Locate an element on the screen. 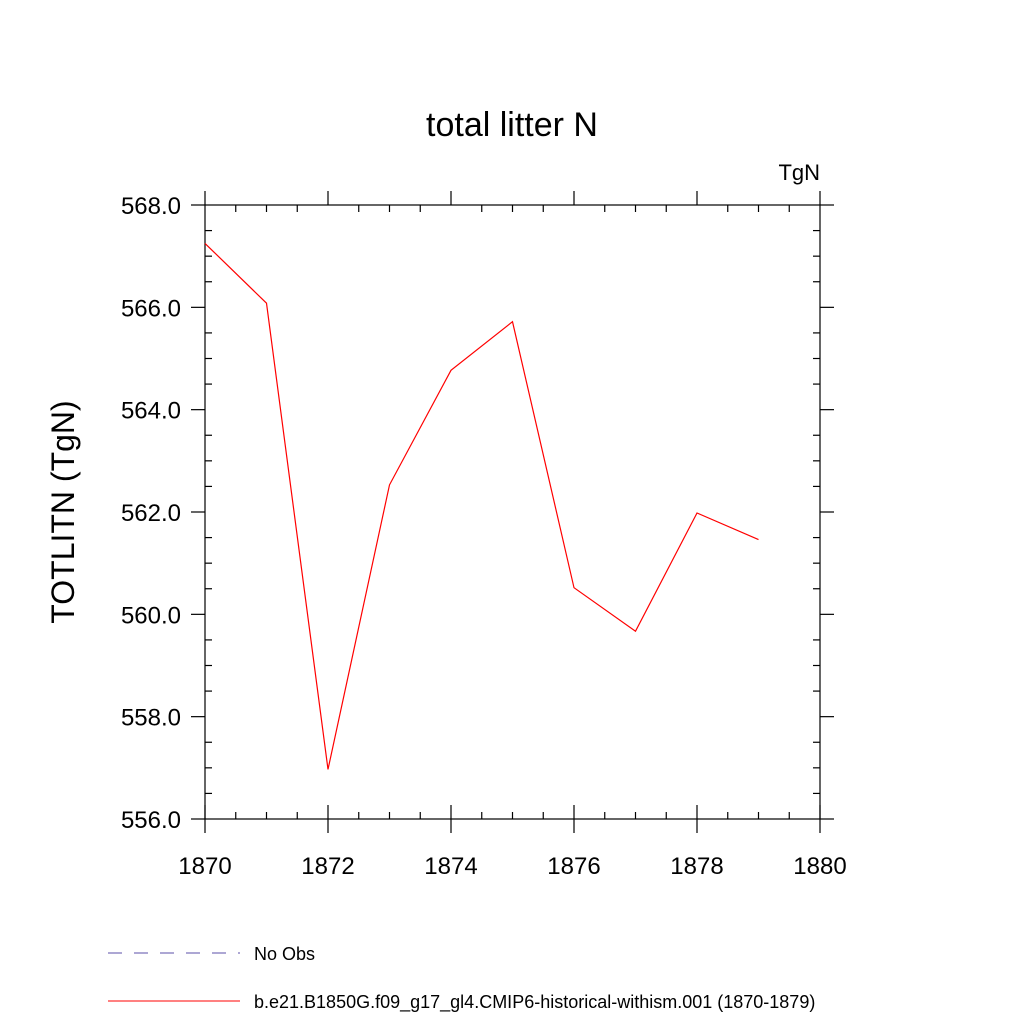  y-tick-label: 560.0 is located at coordinates (151, 615).